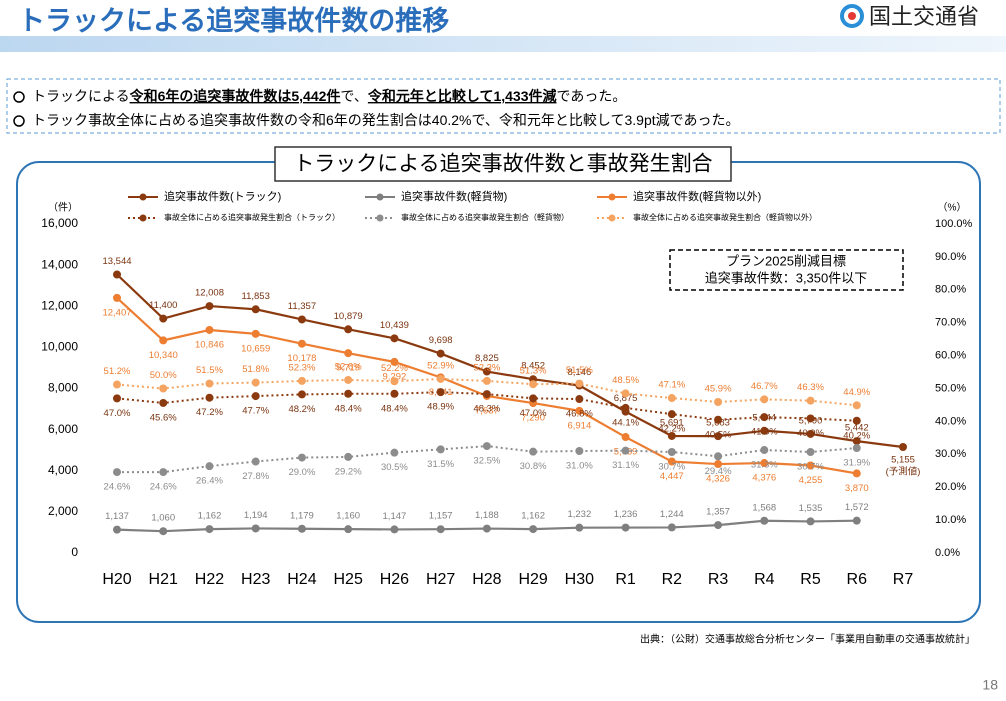 The height and width of the screenshot is (701, 1006). Describe the element at coordinates (454, 196) in the screenshot. I see `legend-label: 追突事故件数(軽貨物)` at that location.